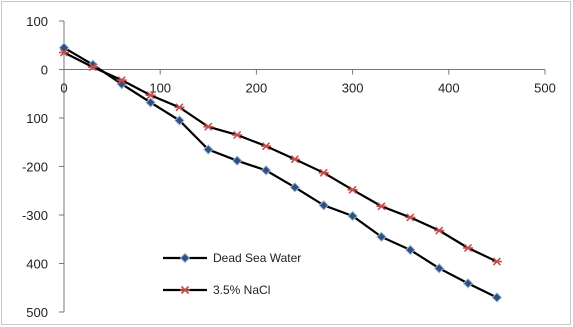 This screenshot has width=573, height=327. I want to click on legend-label: 3.5% NaCl, so click(241, 290).